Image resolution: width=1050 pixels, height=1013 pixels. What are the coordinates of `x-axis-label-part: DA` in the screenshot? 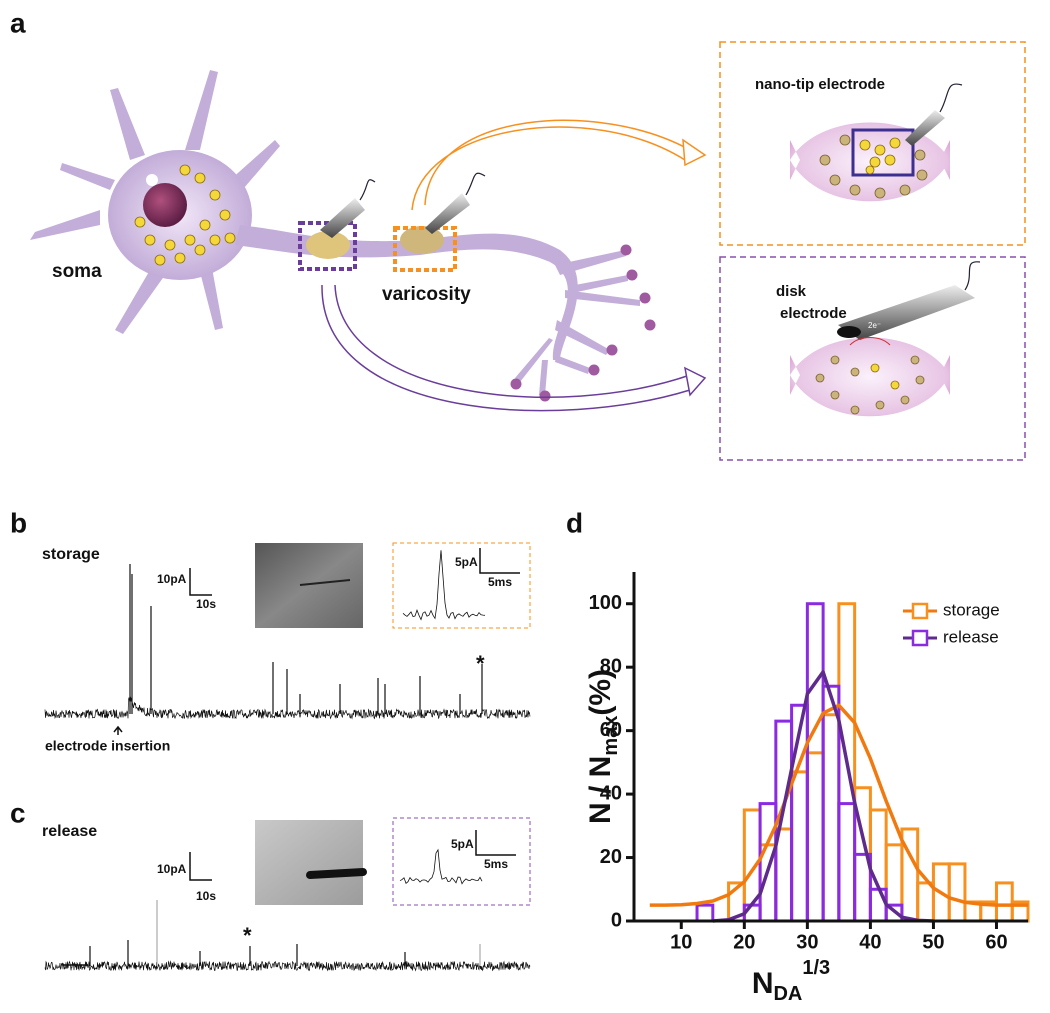 It's located at (787, 994).